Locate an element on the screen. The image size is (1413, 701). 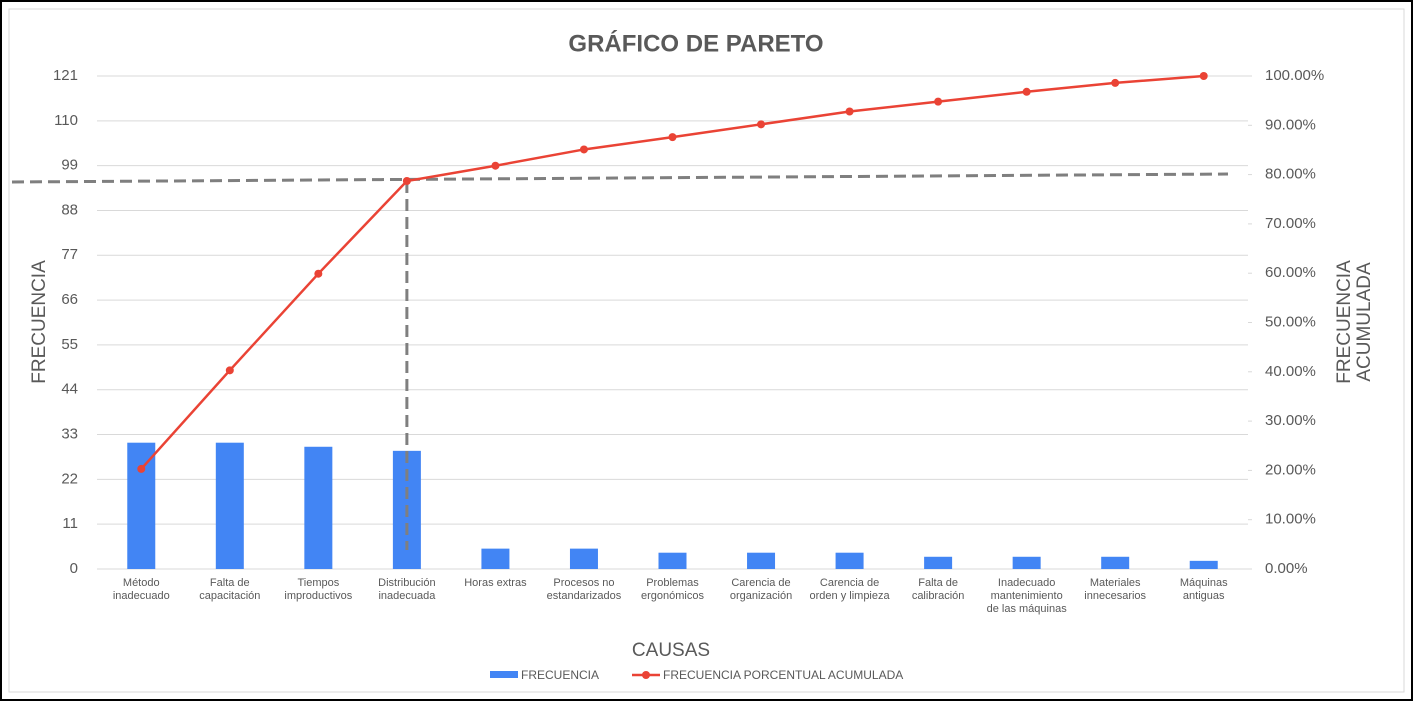
x-tick-label: Problemas ergonómicos is located at coordinates (672, 589).